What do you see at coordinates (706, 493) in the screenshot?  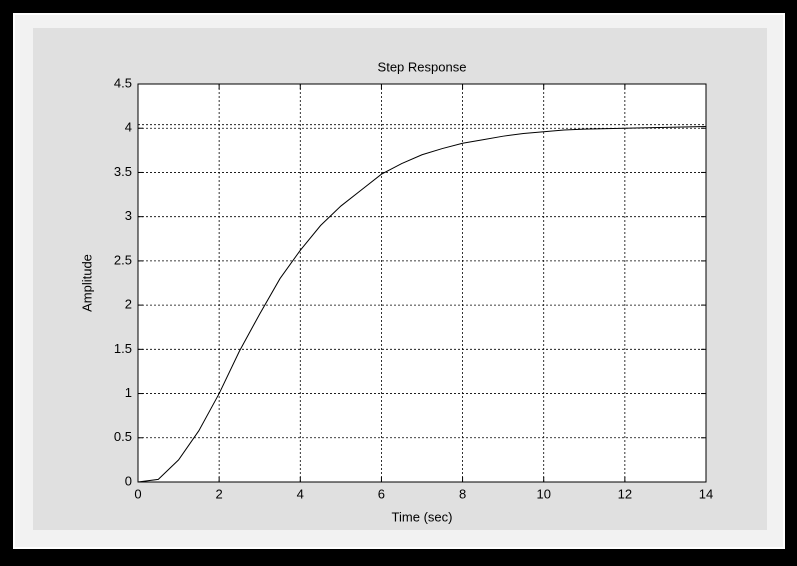 I see `x-tick-label: 14` at bounding box center [706, 493].